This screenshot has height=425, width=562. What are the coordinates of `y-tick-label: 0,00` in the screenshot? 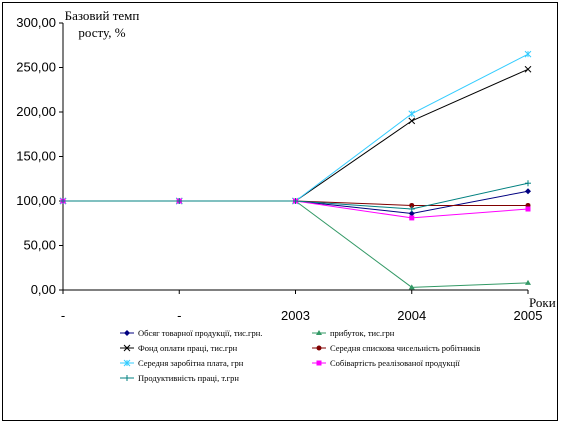 It's located at (43, 289).